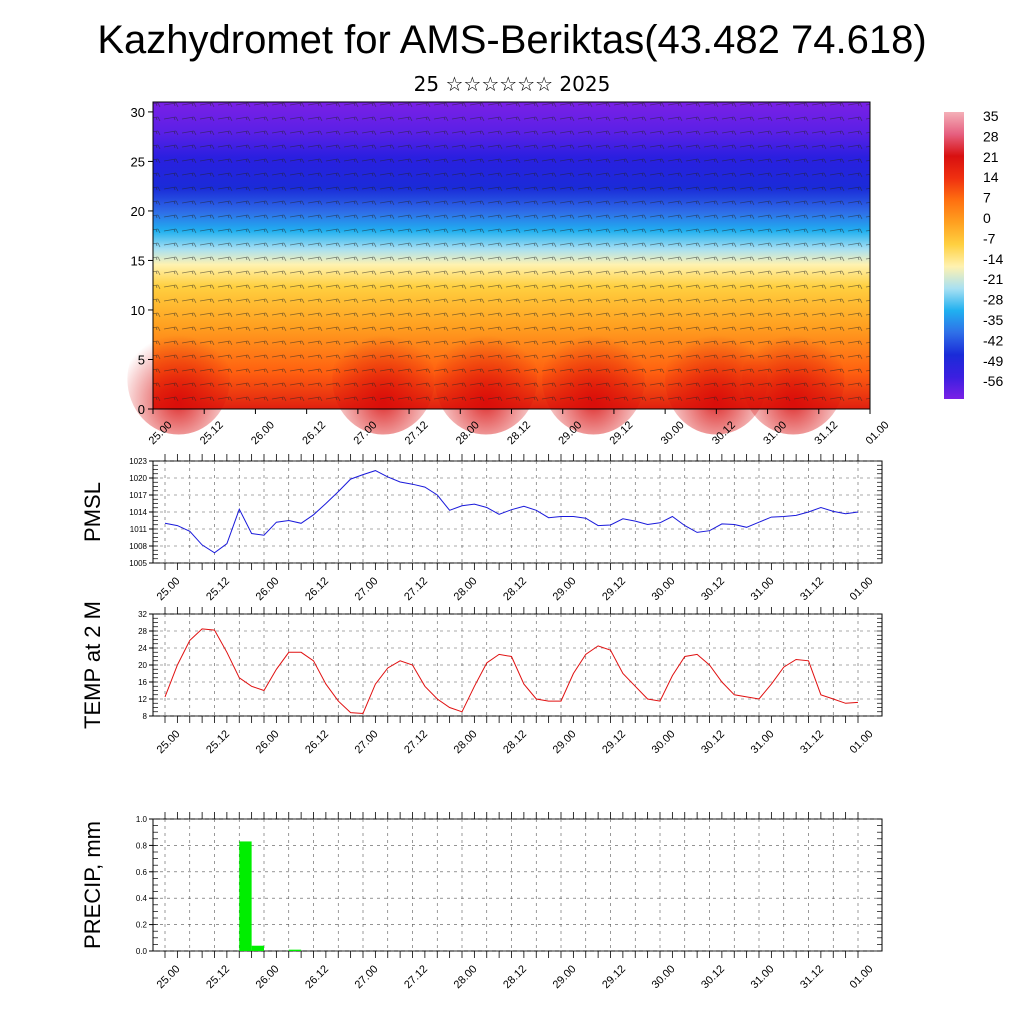 The height and width of the screenshot is (1024, 1024). What do you see at coordinates (993, 320) in the screenshot?
I see `colorbar-label: -35` at bounding box center [993, 320].